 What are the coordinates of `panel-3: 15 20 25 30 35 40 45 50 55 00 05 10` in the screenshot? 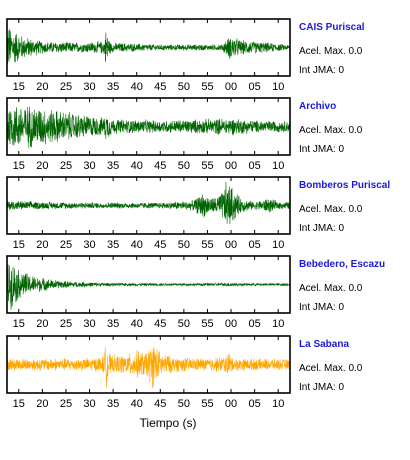 It's located at (148, 213).